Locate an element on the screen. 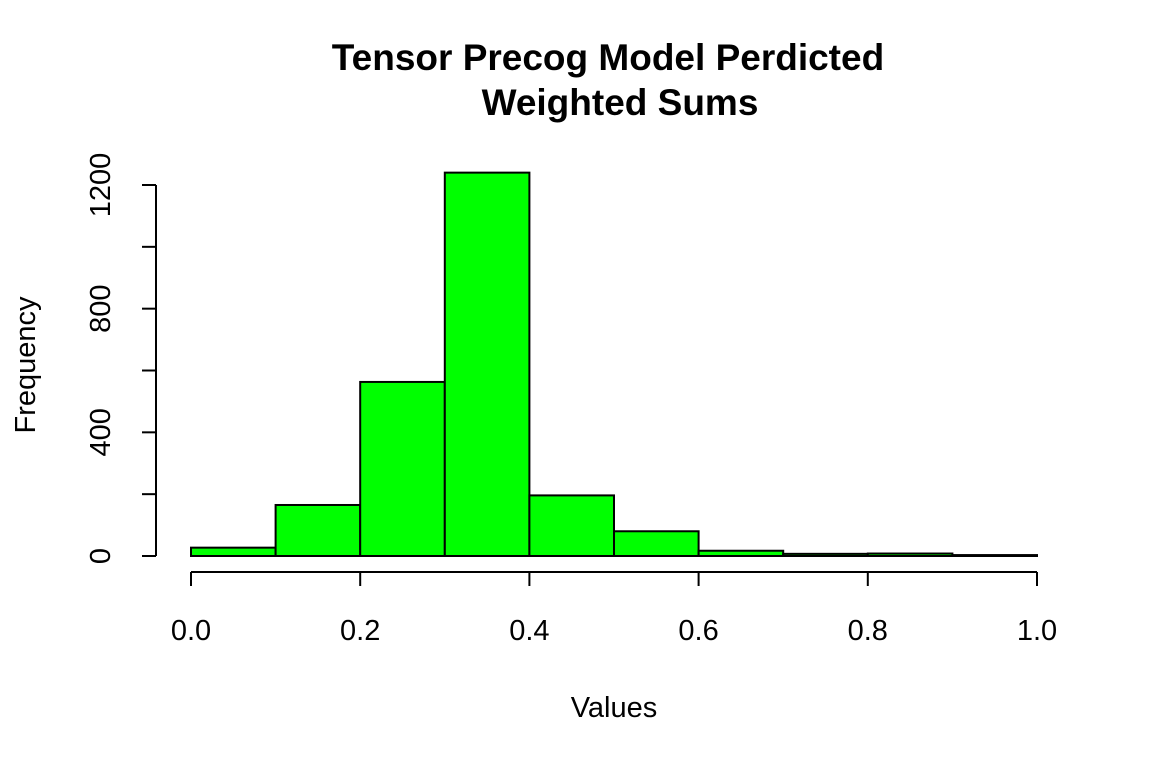 This screenshot has height=768, width=1152. y-tick-label: 400 is located at coordinates (101, 432).